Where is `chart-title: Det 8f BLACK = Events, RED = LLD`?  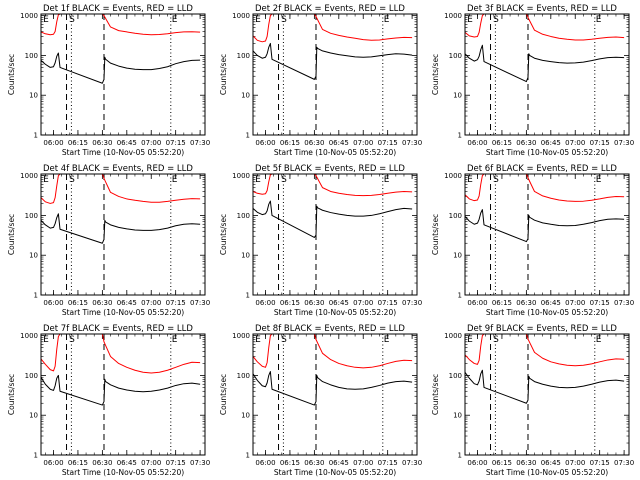 chart-title: Det 8f BLACK = Events, RED = LLD is located at coordinates (330, 329).